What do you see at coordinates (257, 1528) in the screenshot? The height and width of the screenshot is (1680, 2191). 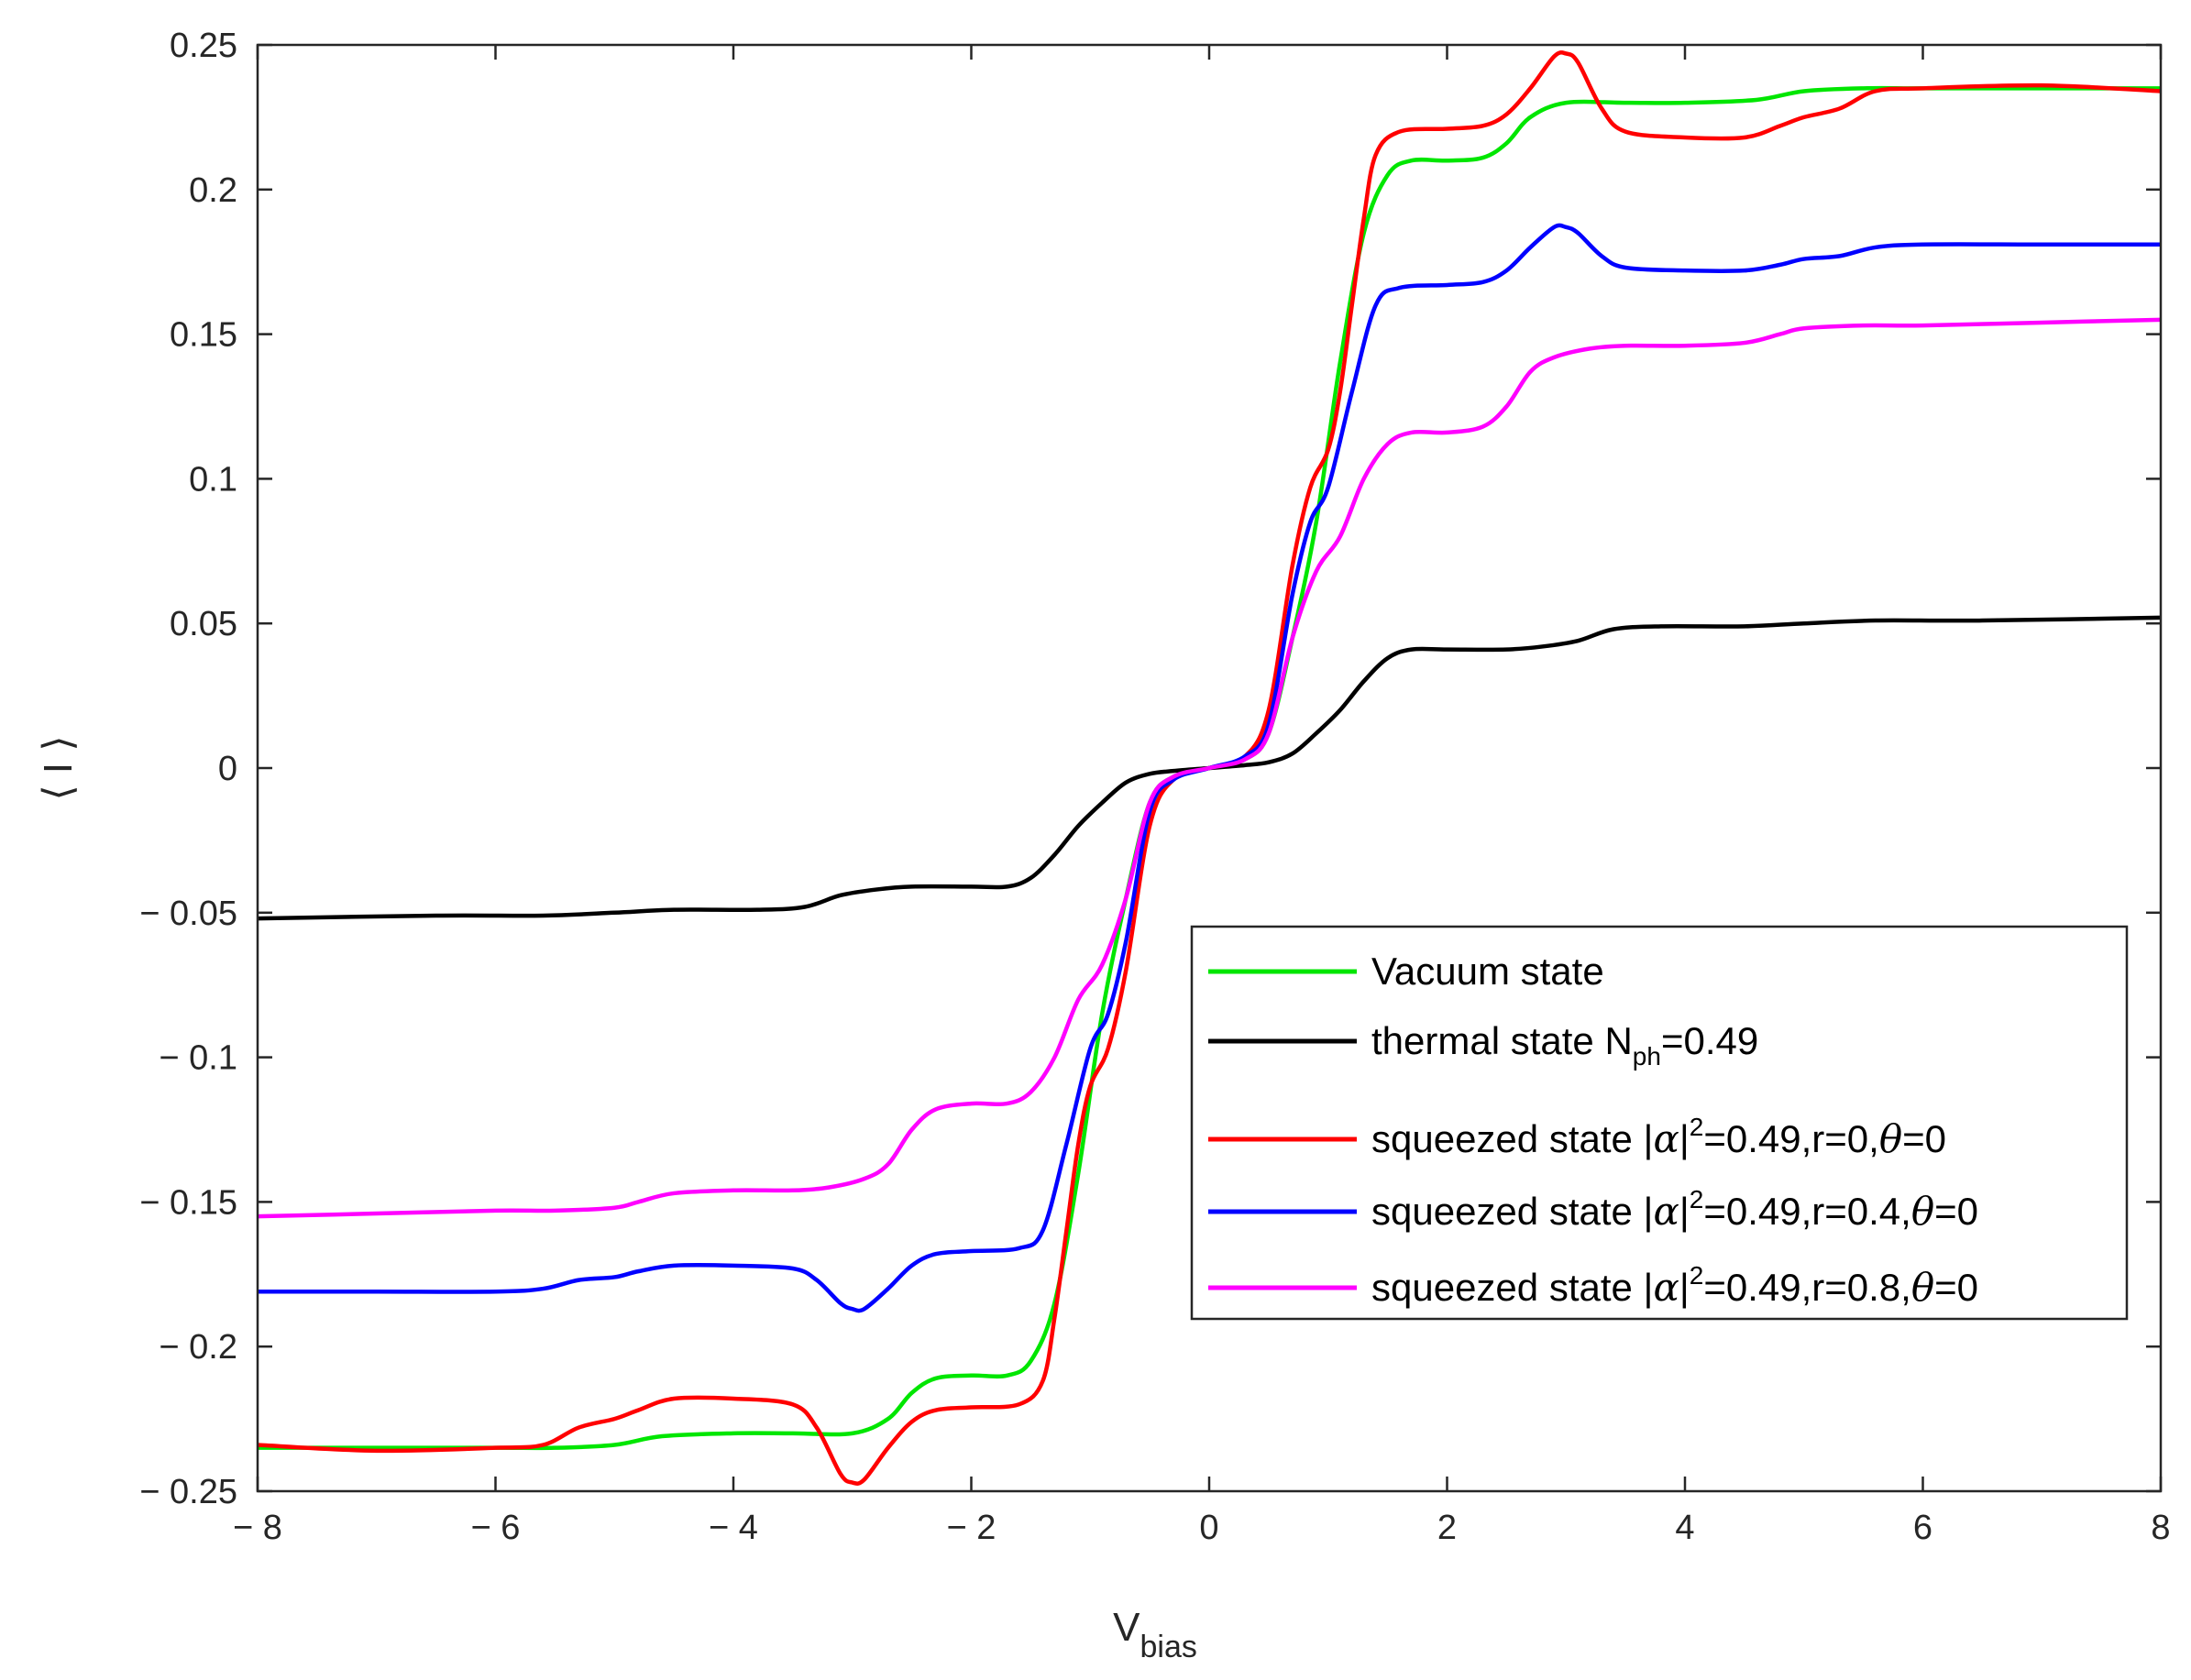 I see `x-tick-label: − 8` at bounding box center [257, 1528].